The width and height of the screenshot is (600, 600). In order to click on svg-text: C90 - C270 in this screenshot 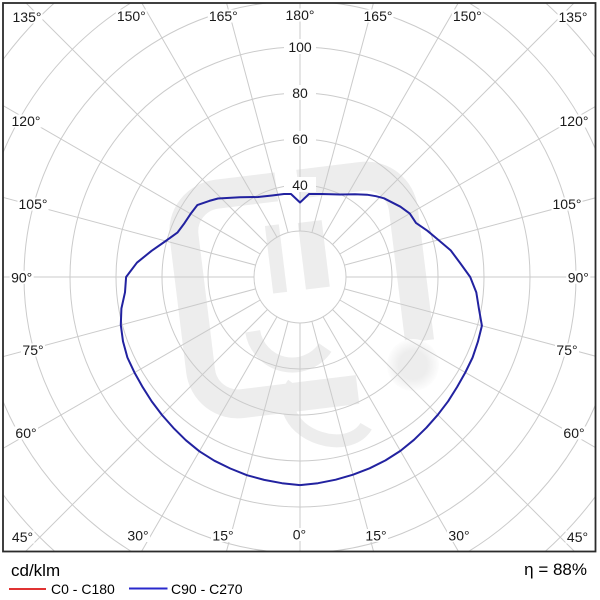, I will do `click(207, 589)`.